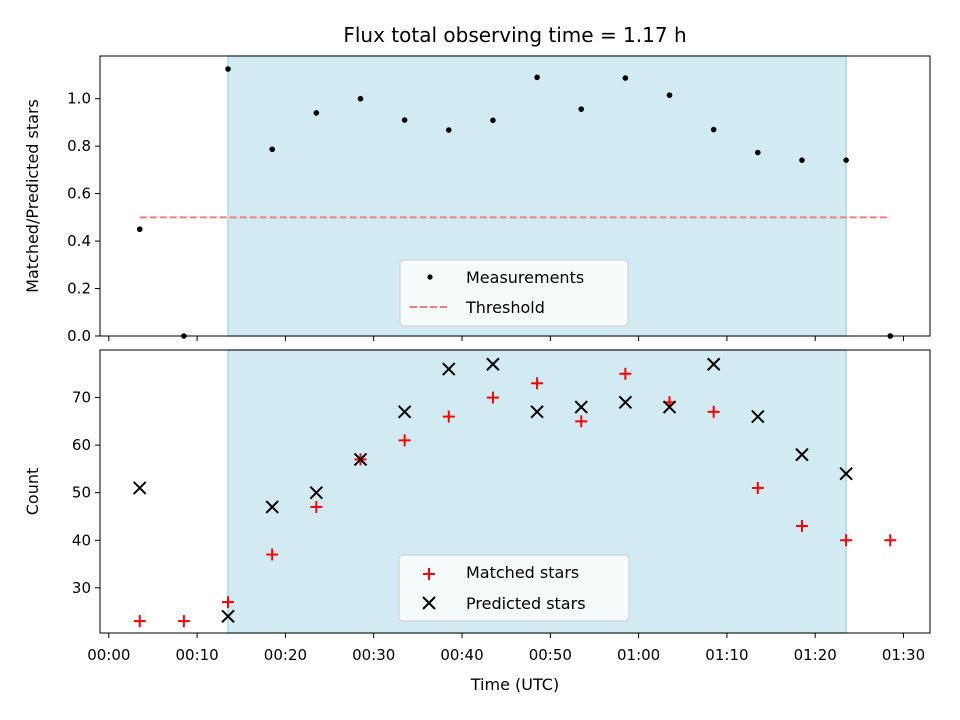 The image size is (960, 720). What do you see at coordinates (505, 307) in the screenshot?
I see `legend-threshold-label: Threshold` at bounding box center [505, 307].